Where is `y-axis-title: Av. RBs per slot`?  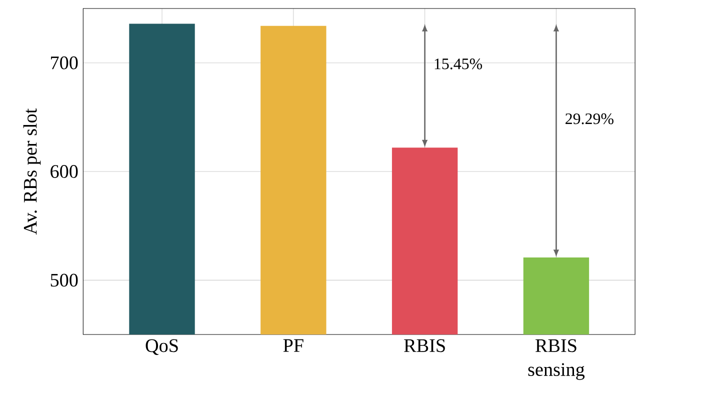
y-axis-title: Av. RBs per slot is located at coordinates (32, 171).